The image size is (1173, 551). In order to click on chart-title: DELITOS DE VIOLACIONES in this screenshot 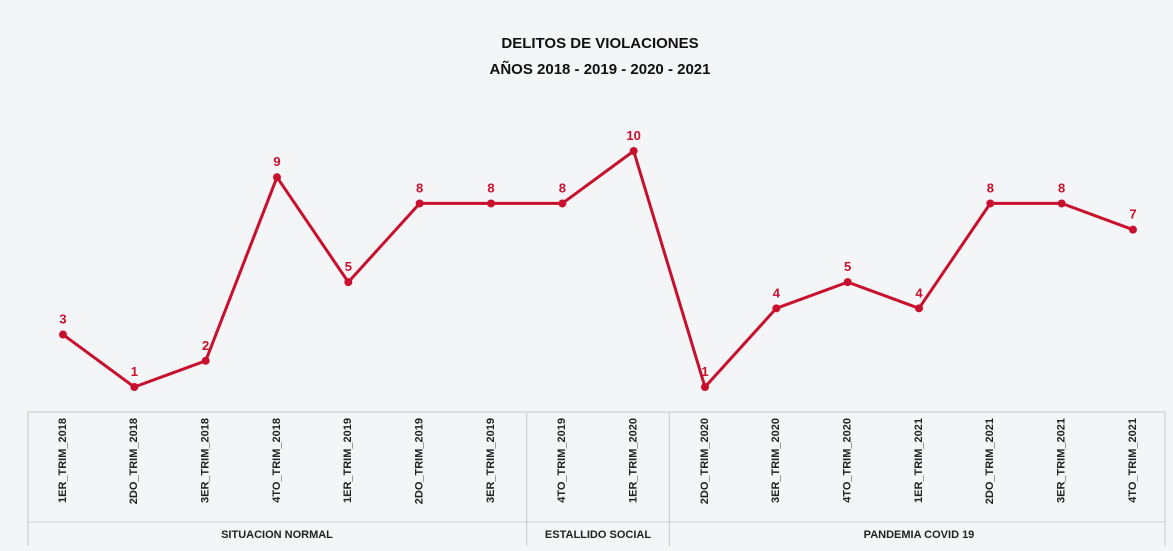, I will do `click(599, 43)`.